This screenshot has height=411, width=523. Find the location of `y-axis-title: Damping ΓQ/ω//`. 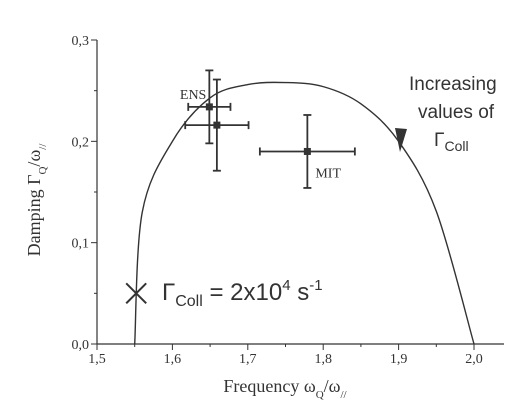

y-axis-title: Damping ΓQ/ω// is located at coordinates (36, 200).